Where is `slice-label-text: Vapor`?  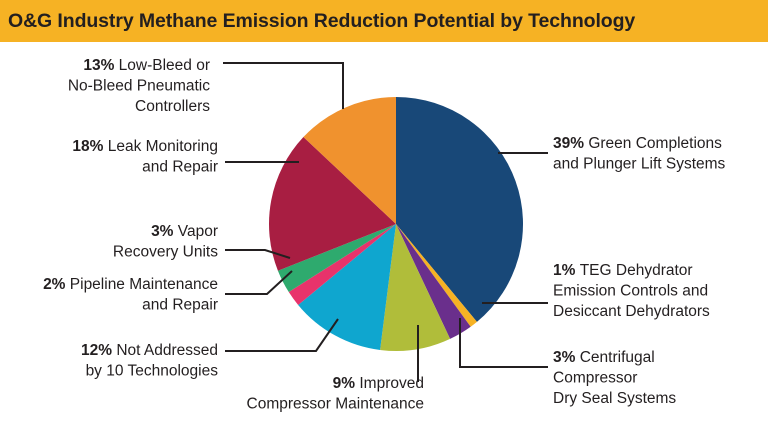
slice-label-text: Vapor is located at coordinates (198, 231).